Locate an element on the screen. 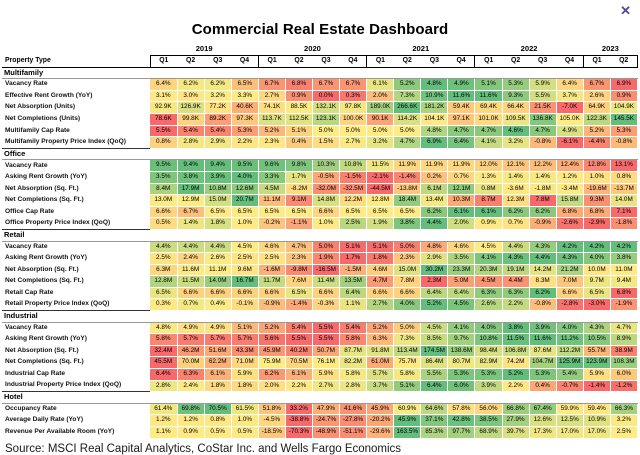 The image size is (640, 455). heat-cell: 6.8% is located at coordinates (624, 293).